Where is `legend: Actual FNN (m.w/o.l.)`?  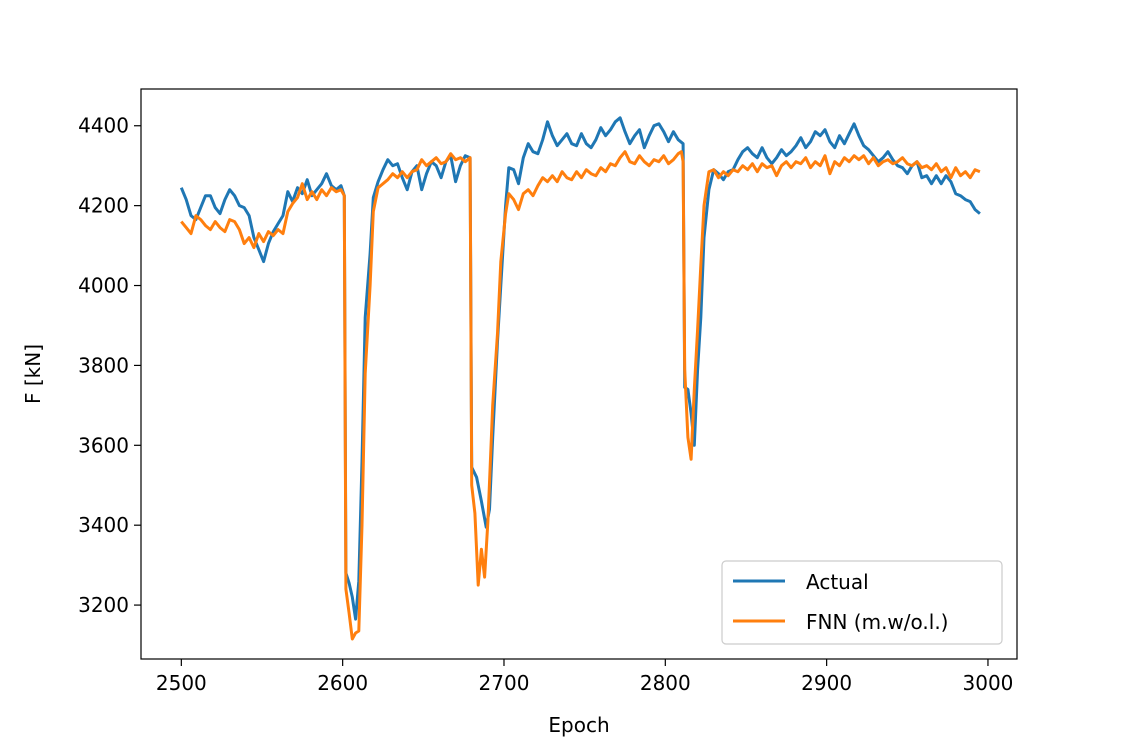 legend: Actual FNN (m.w/o.l.) is located at coordinates (862, 602).